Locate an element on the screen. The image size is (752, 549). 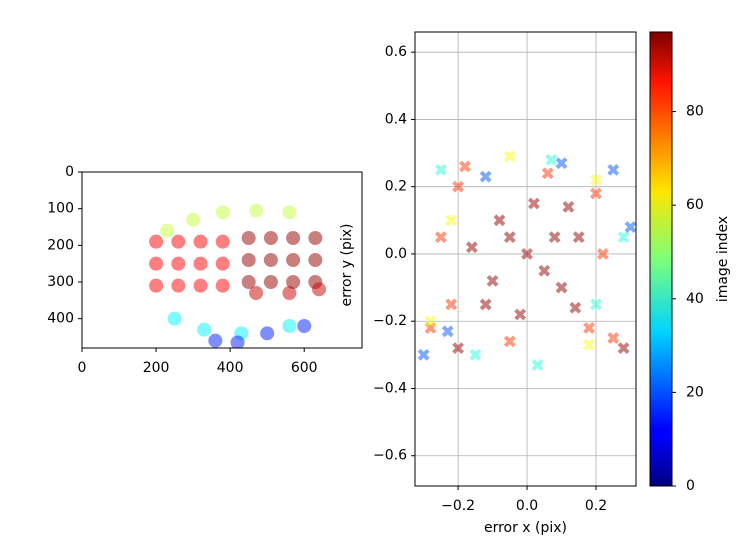
colorbar-tick-label: 20 is located at coordinates (695, 392).